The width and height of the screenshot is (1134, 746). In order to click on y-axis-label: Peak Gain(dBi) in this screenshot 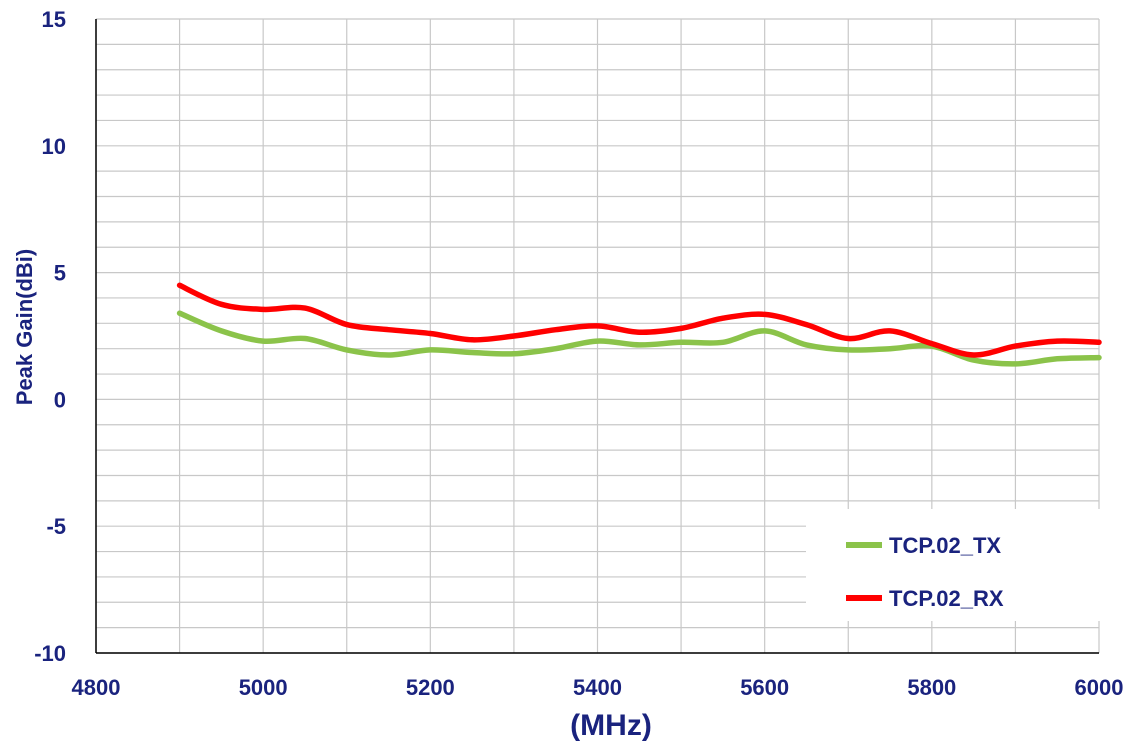, I will do `click(24, 327)`.